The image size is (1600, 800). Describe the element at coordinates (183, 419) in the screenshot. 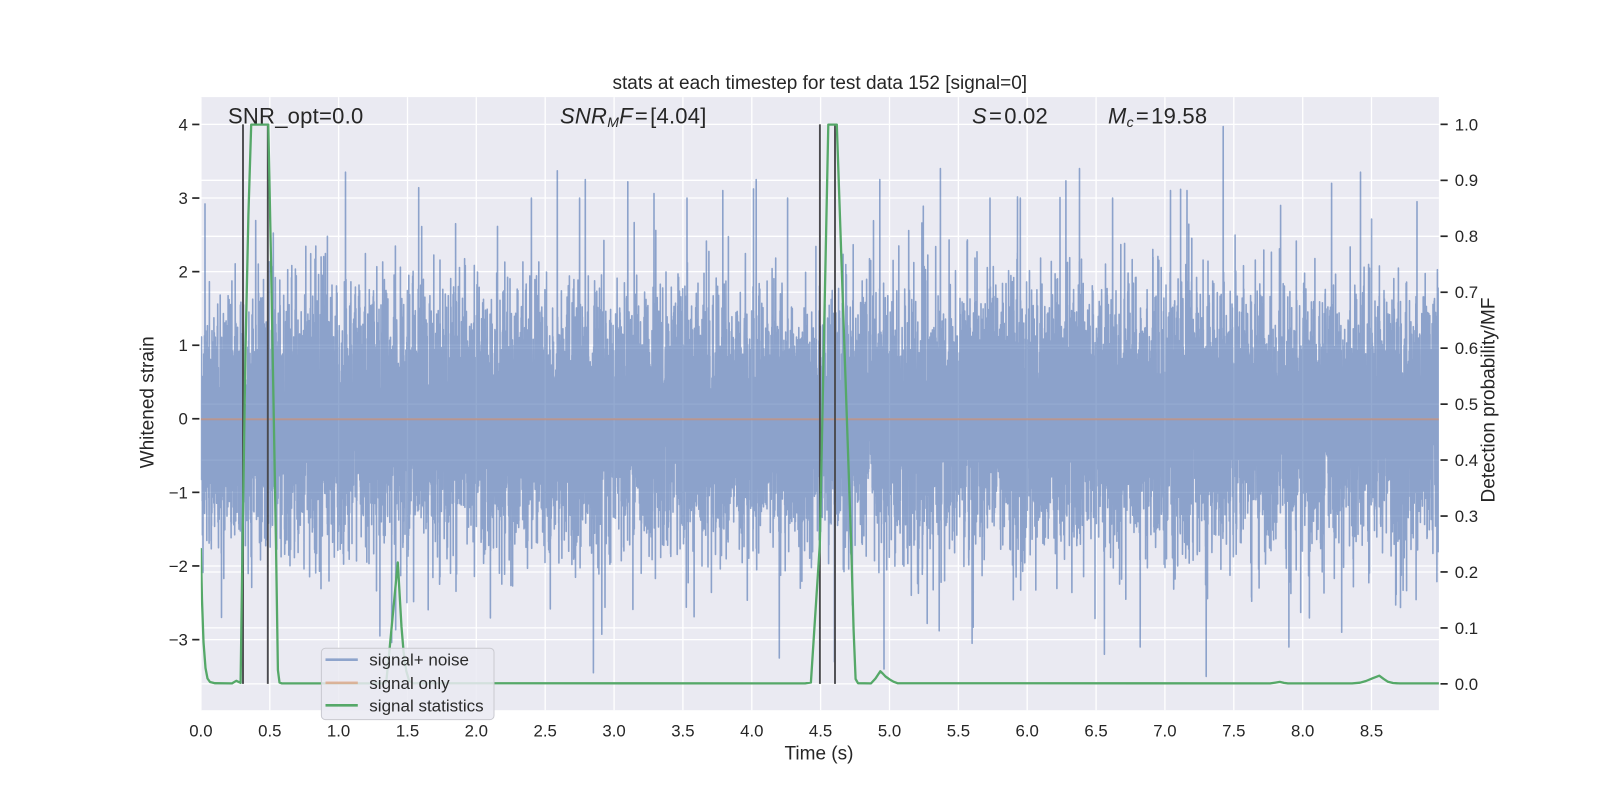

I see `svg-text: 0` at that location.